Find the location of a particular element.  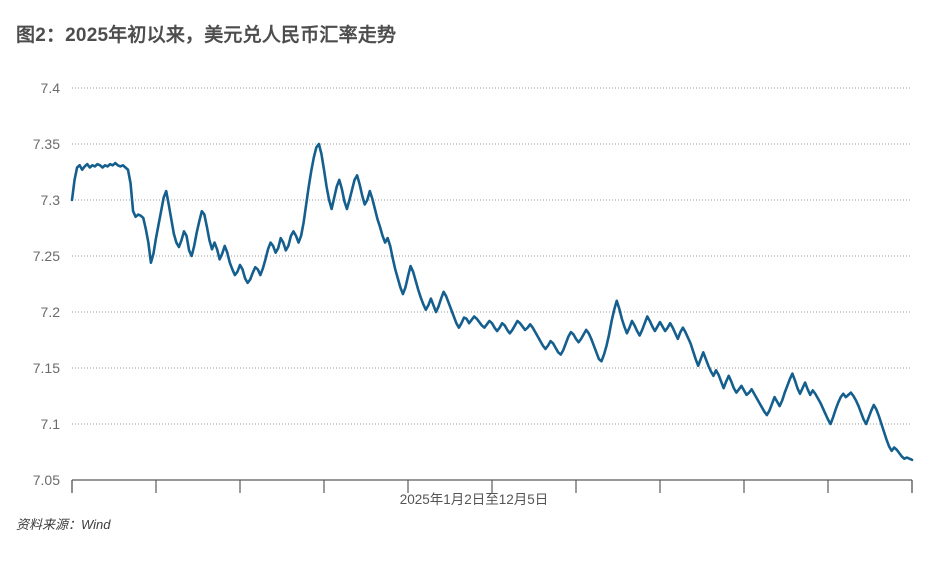

source-note-text: 资料来源：Wind is located at coordinates (63, 524).